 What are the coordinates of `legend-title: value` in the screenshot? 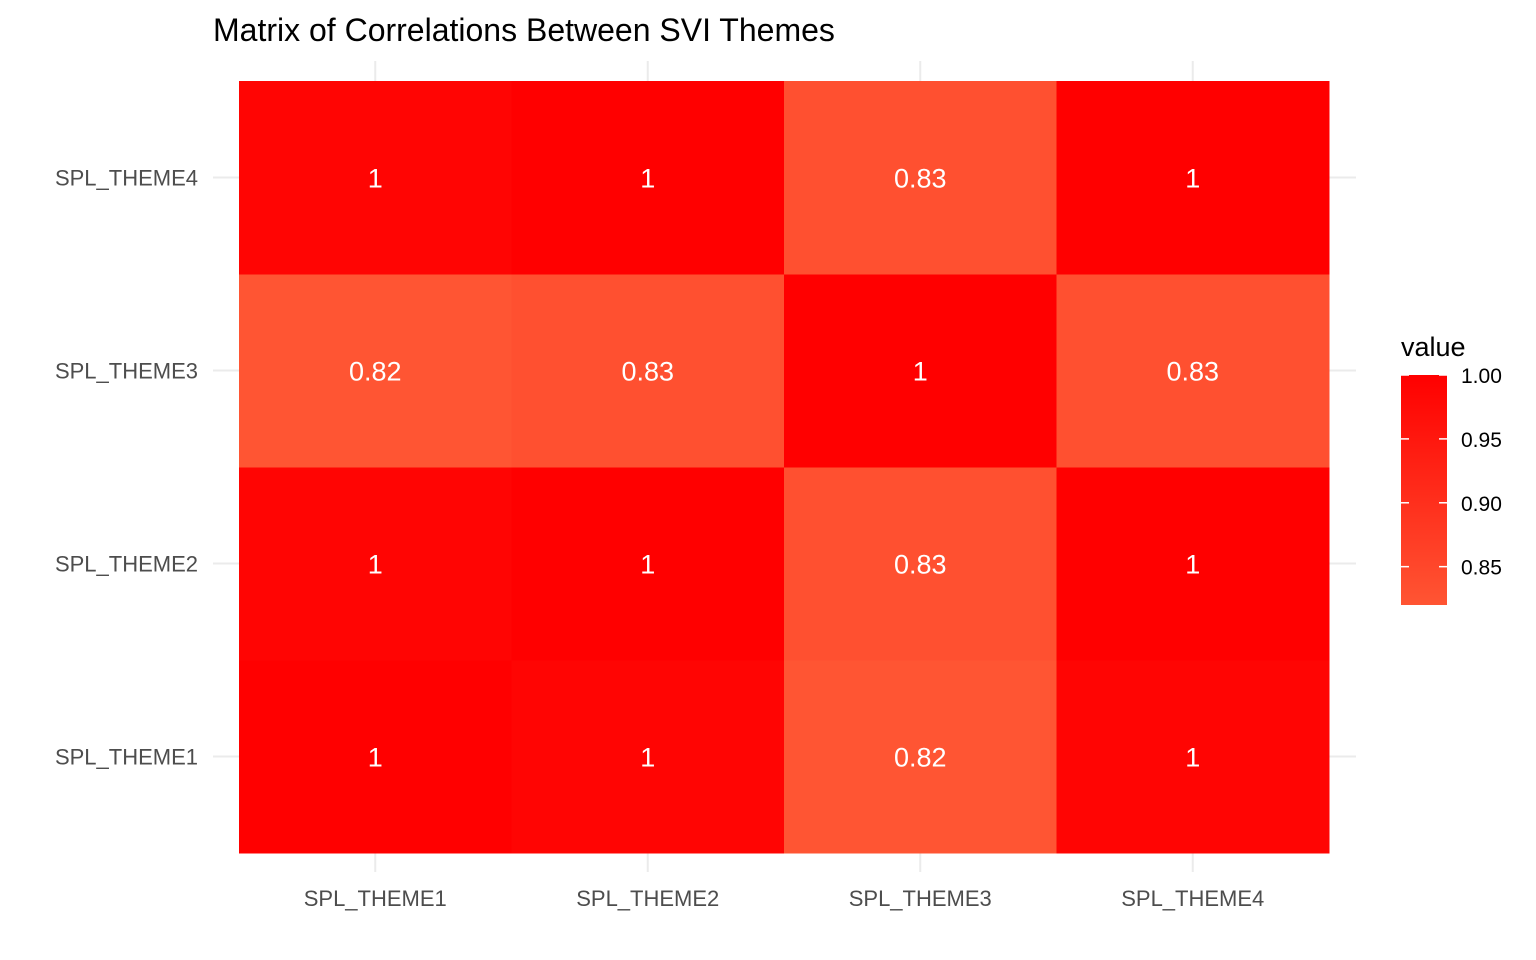 It's located at (1433, 347).